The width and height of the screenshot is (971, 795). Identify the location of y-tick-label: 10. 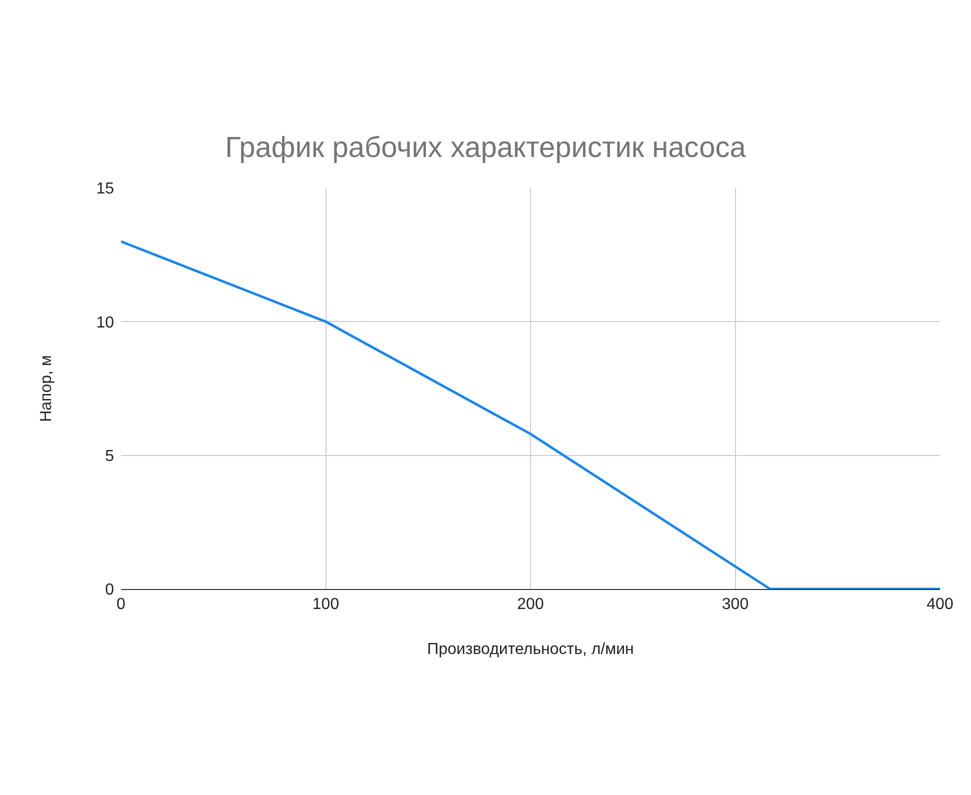
(105, 323).